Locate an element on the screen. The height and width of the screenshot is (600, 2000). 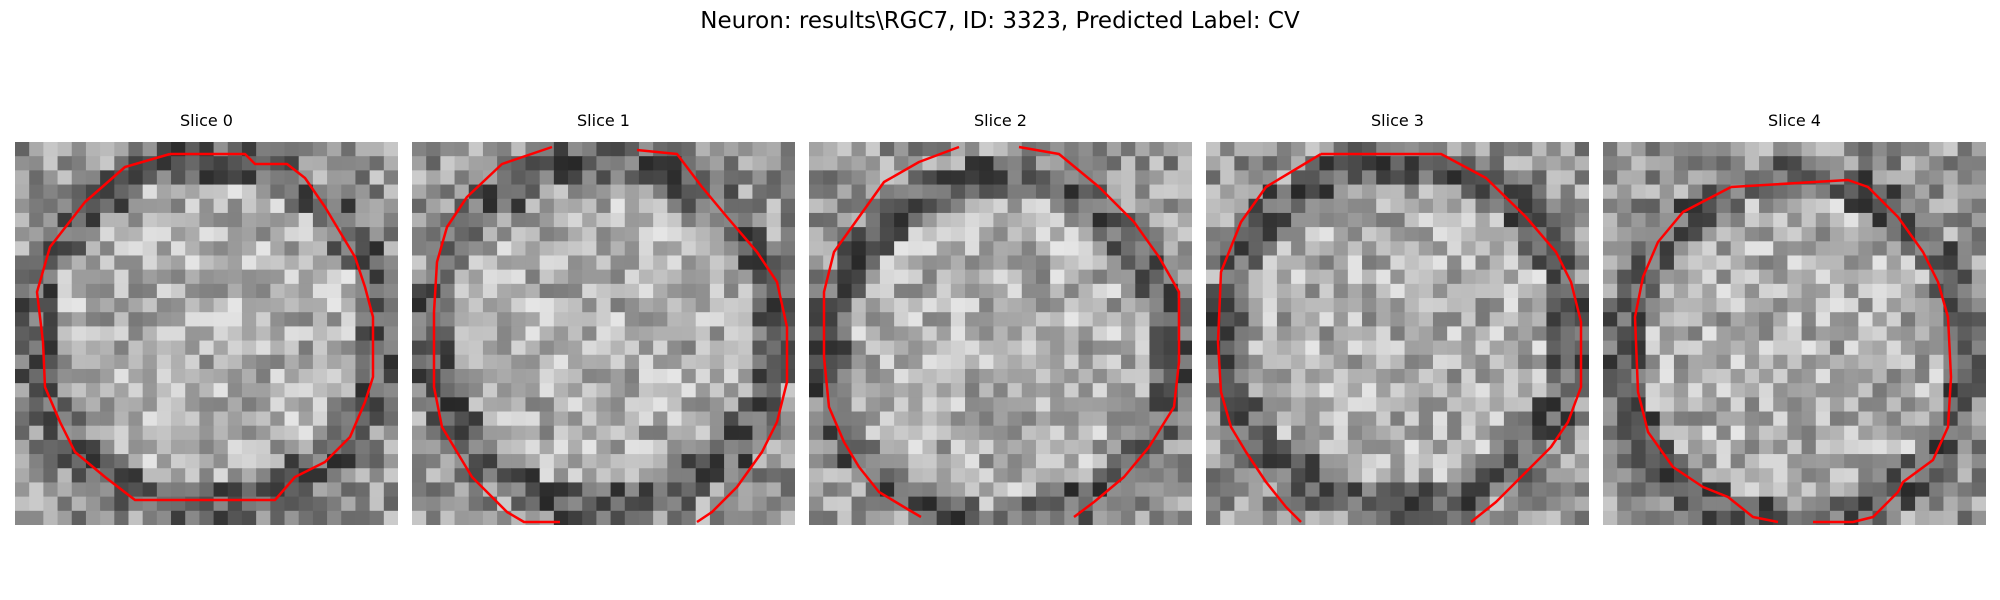
slice-panel-2: Slice 2 is located at coordinates (1000, 317).